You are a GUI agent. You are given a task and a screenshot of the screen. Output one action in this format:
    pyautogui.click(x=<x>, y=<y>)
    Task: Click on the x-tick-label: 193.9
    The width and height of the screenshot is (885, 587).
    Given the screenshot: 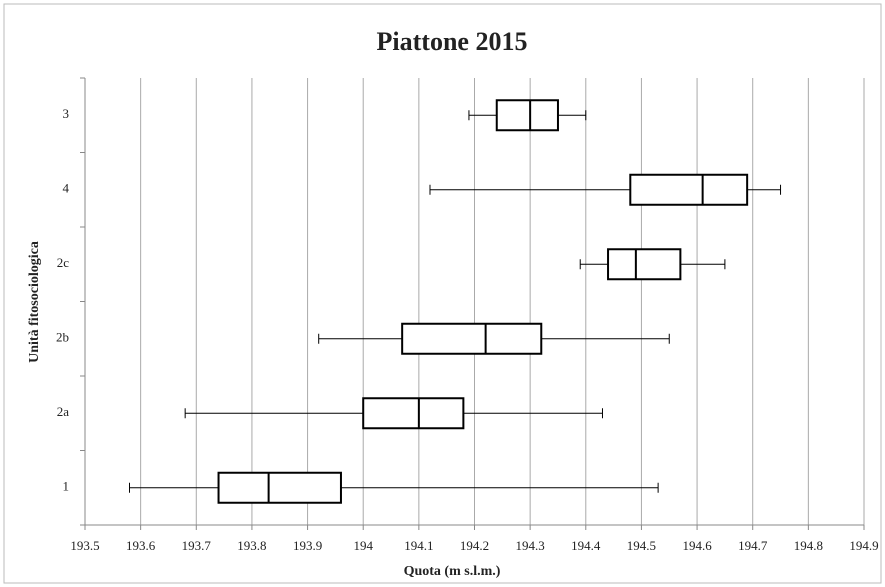 What is the action you would take?
    pyautogui.click(x=307, y=545)
    